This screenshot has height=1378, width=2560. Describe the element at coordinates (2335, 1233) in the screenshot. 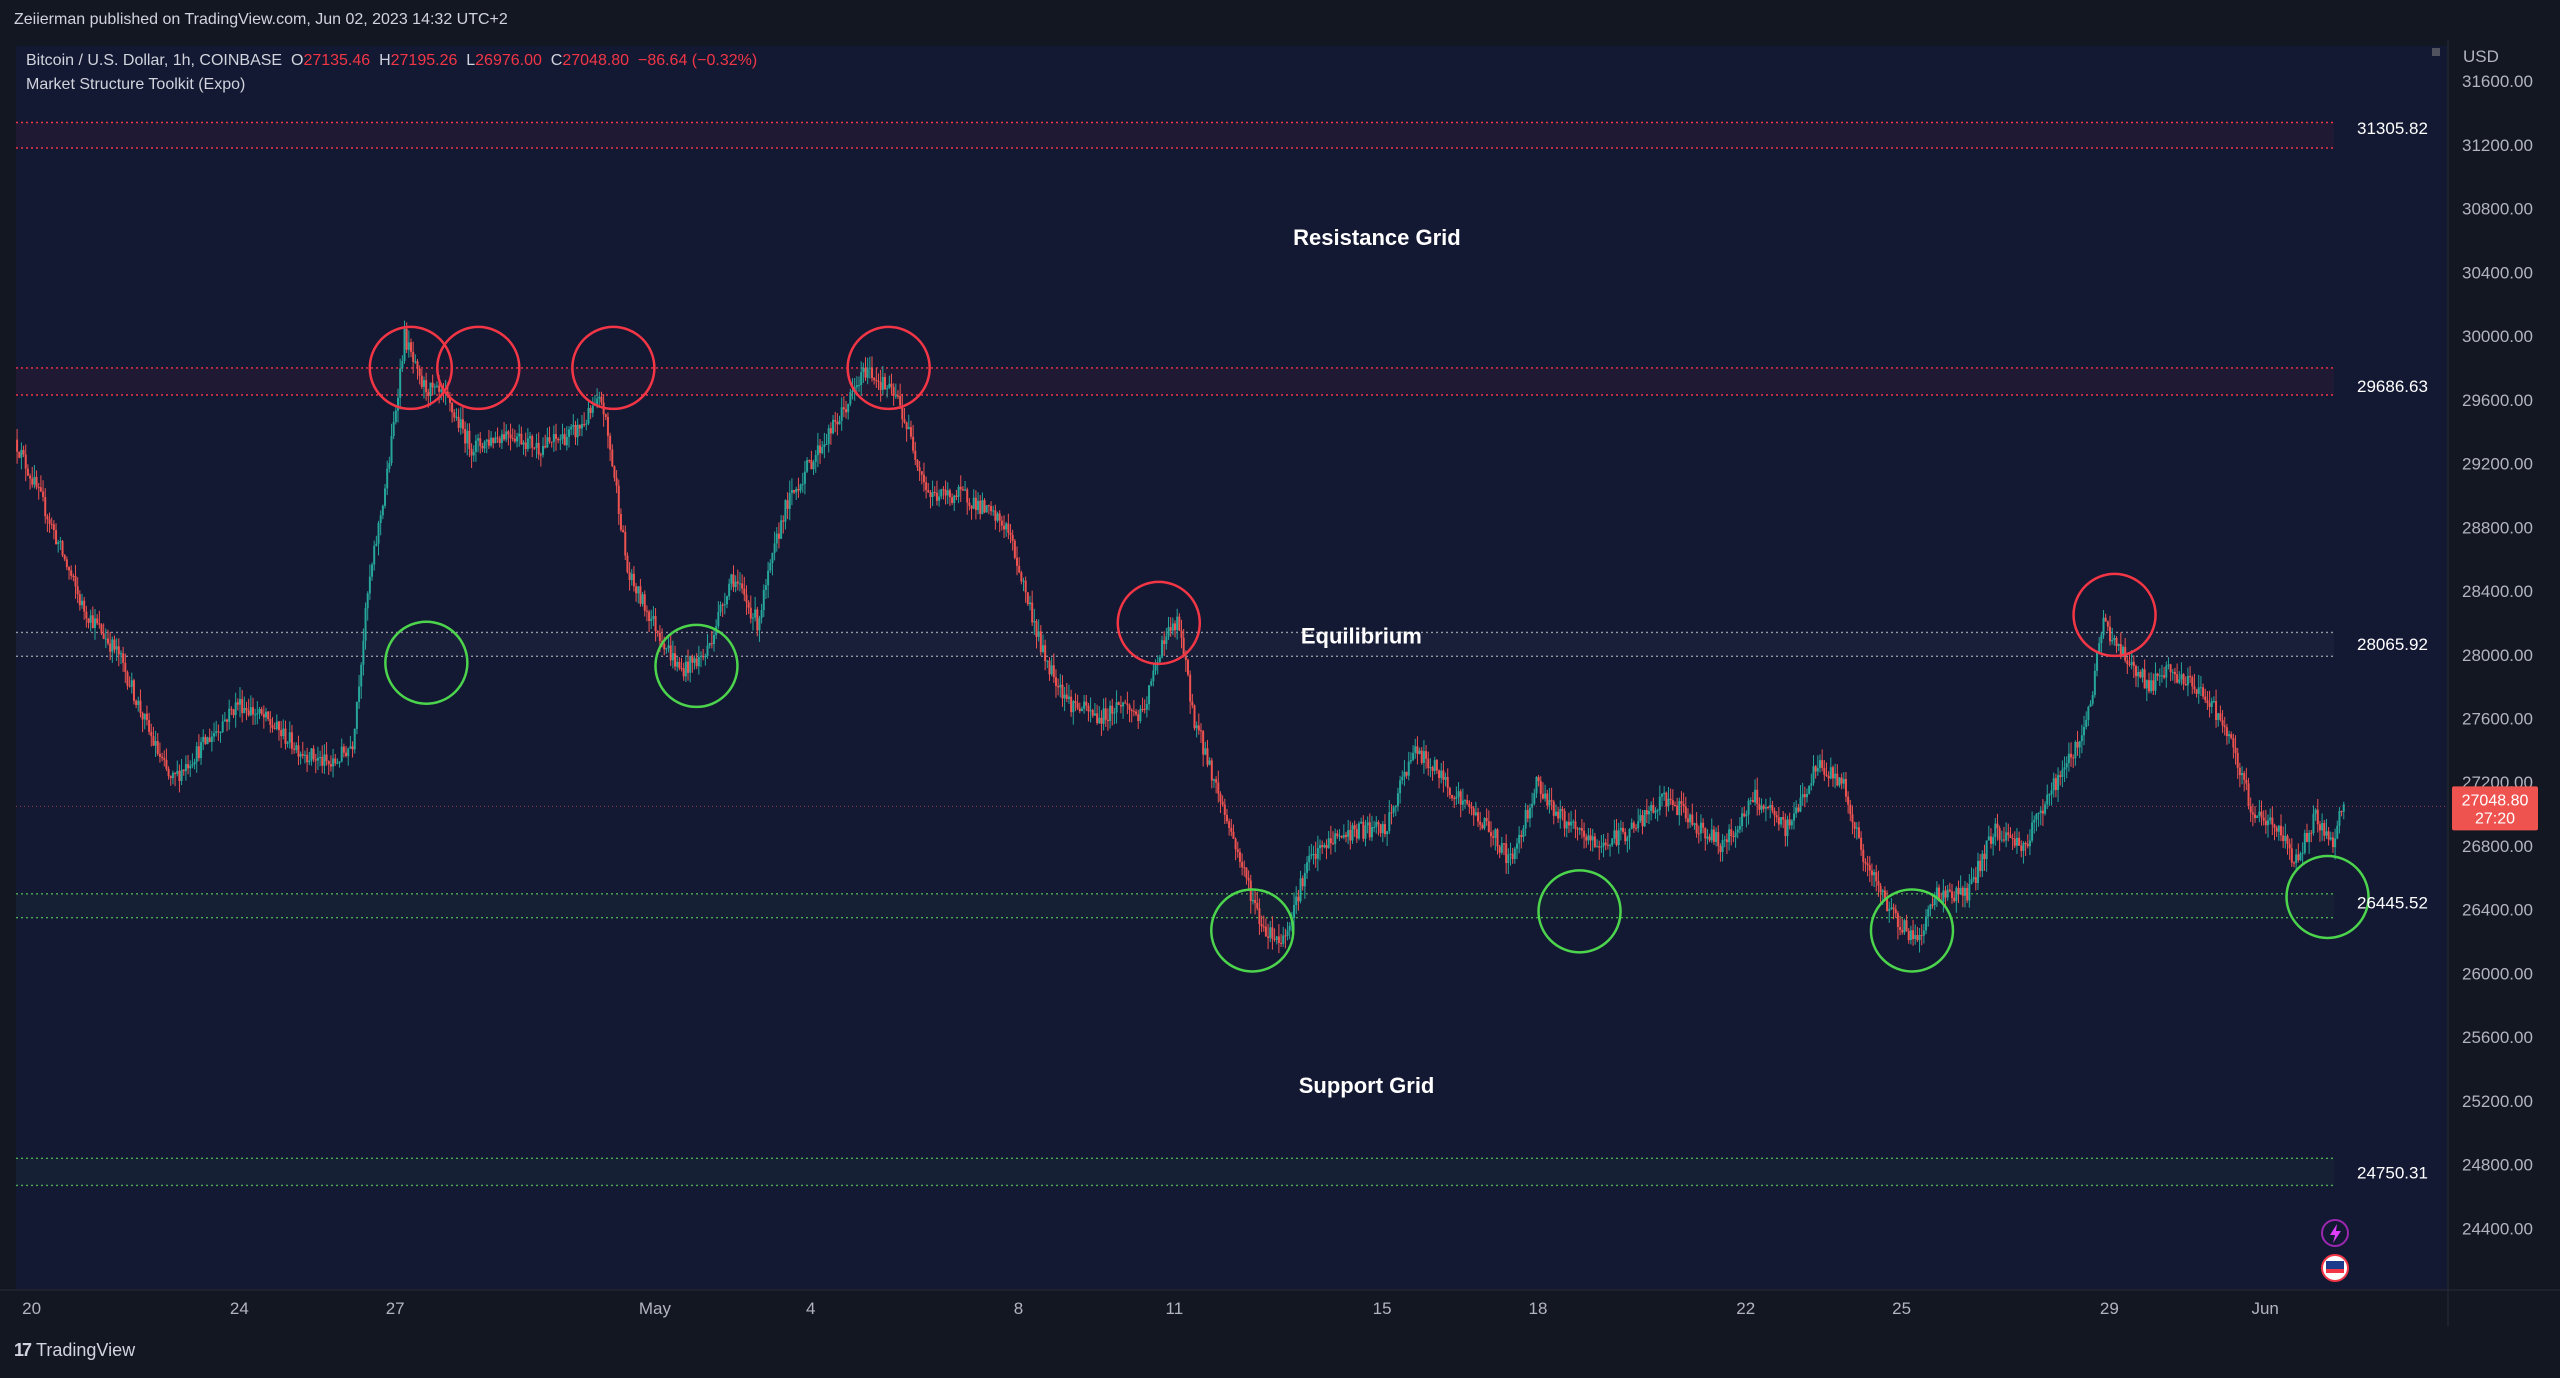

I see `lightning-icon` at that location.